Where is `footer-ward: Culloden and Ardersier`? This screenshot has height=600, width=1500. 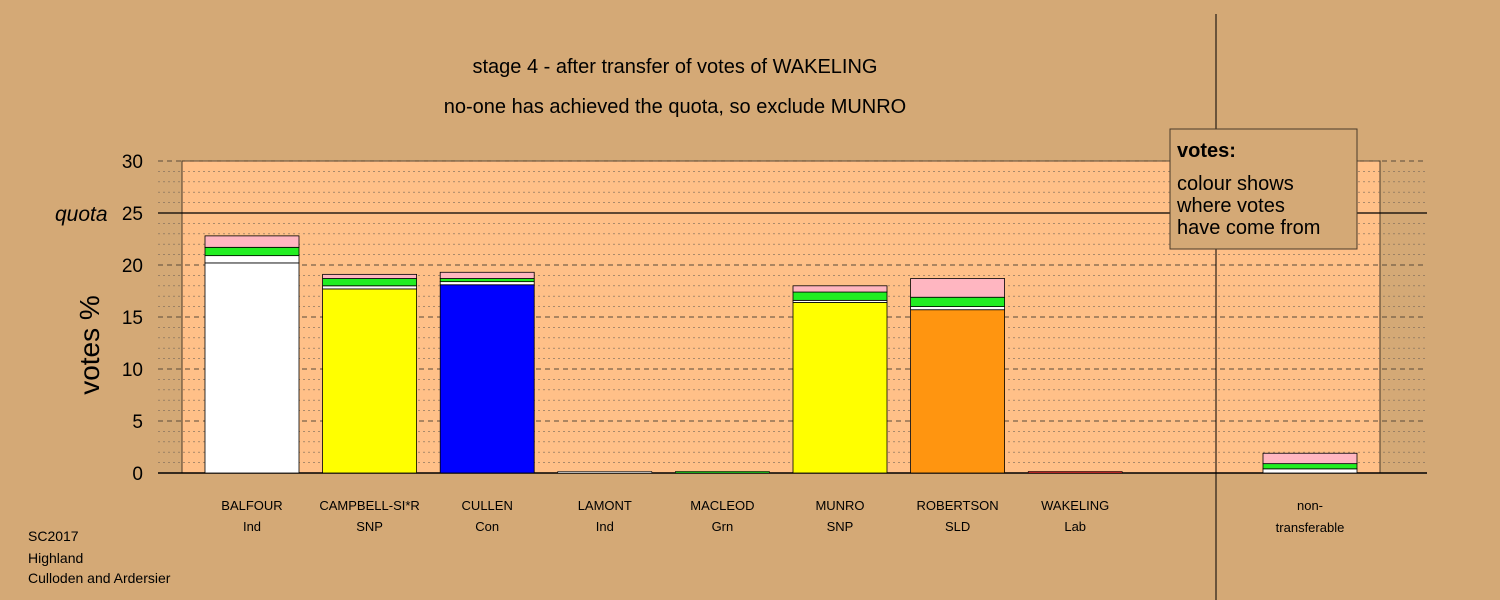 footer-ward: Culloden and Ardersier is located at coordinates (99, 578).